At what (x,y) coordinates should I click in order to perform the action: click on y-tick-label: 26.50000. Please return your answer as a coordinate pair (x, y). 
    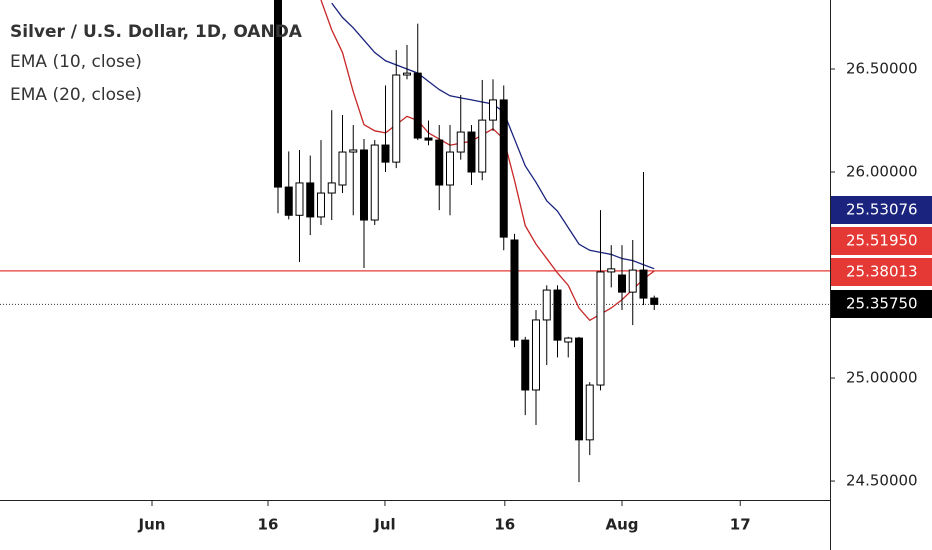
    Looking at the image, I should click on (882, 69).